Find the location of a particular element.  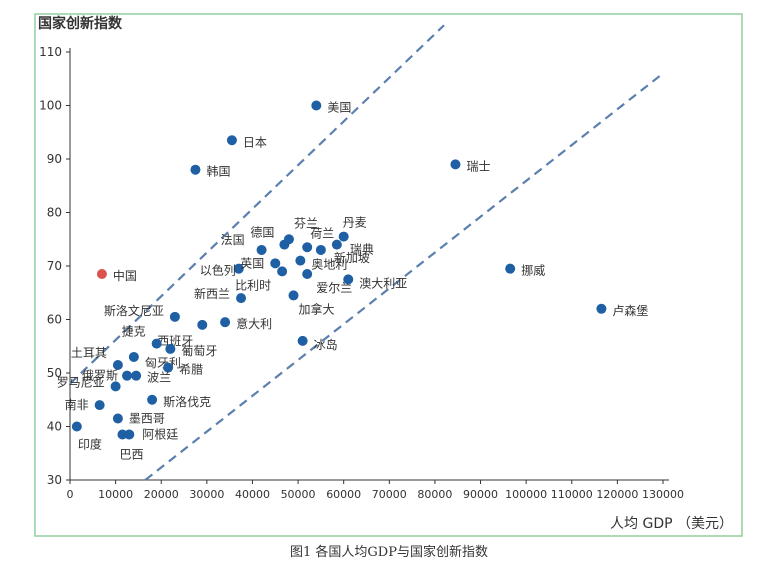

data-label: 南非 is located at coordinates (77, 404).